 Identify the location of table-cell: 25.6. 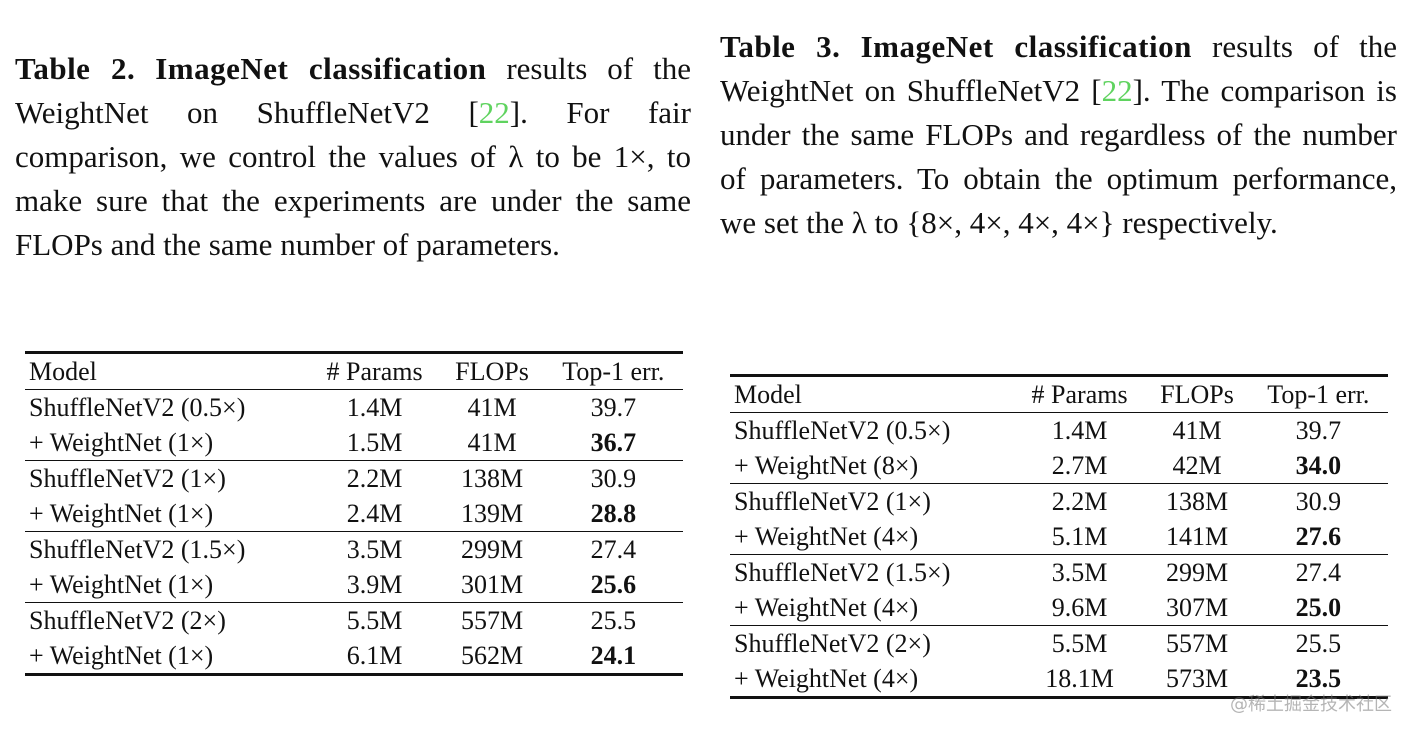
(613, 584).